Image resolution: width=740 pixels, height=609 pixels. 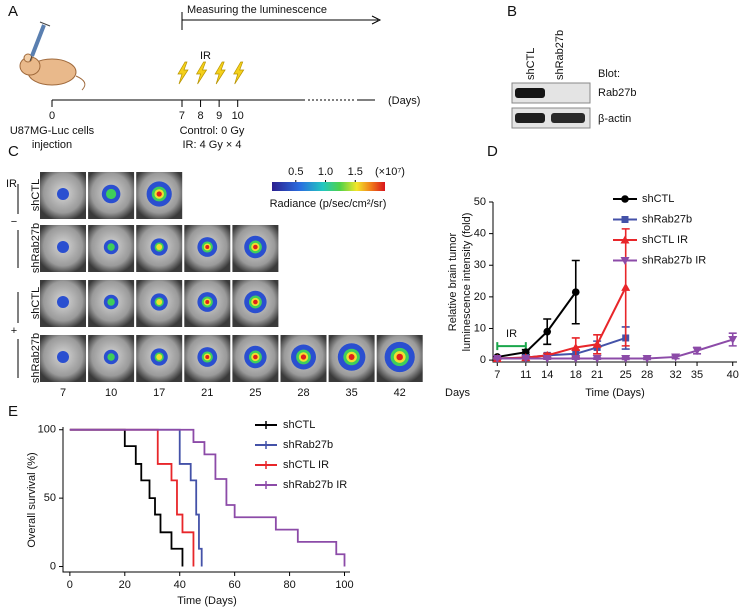 I want to click on panel-label: C, so click(x=13, y=151).